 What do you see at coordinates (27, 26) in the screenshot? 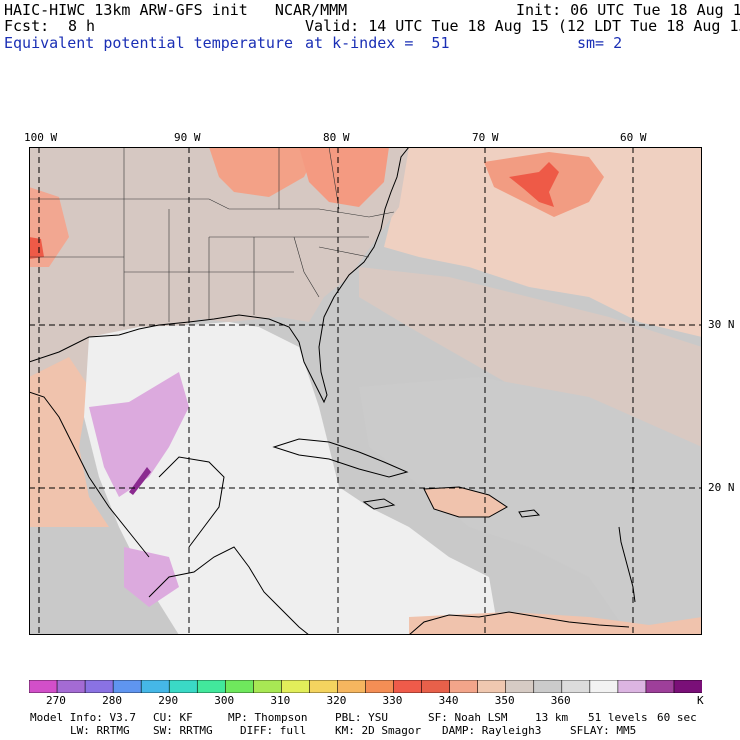
I see `forecast-label: Fcst:` at bounding box center [27, 26].